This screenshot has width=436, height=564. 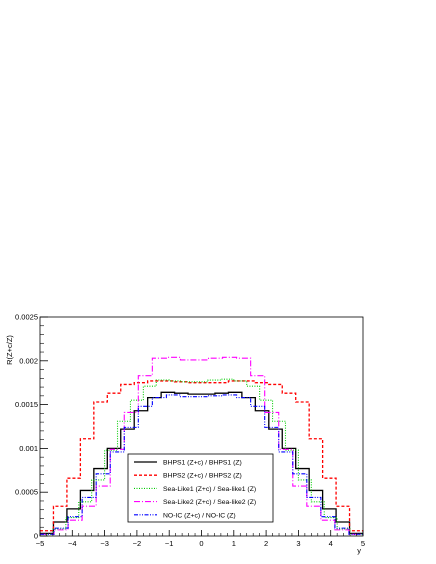 What do you see at coordinates (359, 550) in the screenshot?
I see `x-axis-title: y` at bounding box center [359, 550].